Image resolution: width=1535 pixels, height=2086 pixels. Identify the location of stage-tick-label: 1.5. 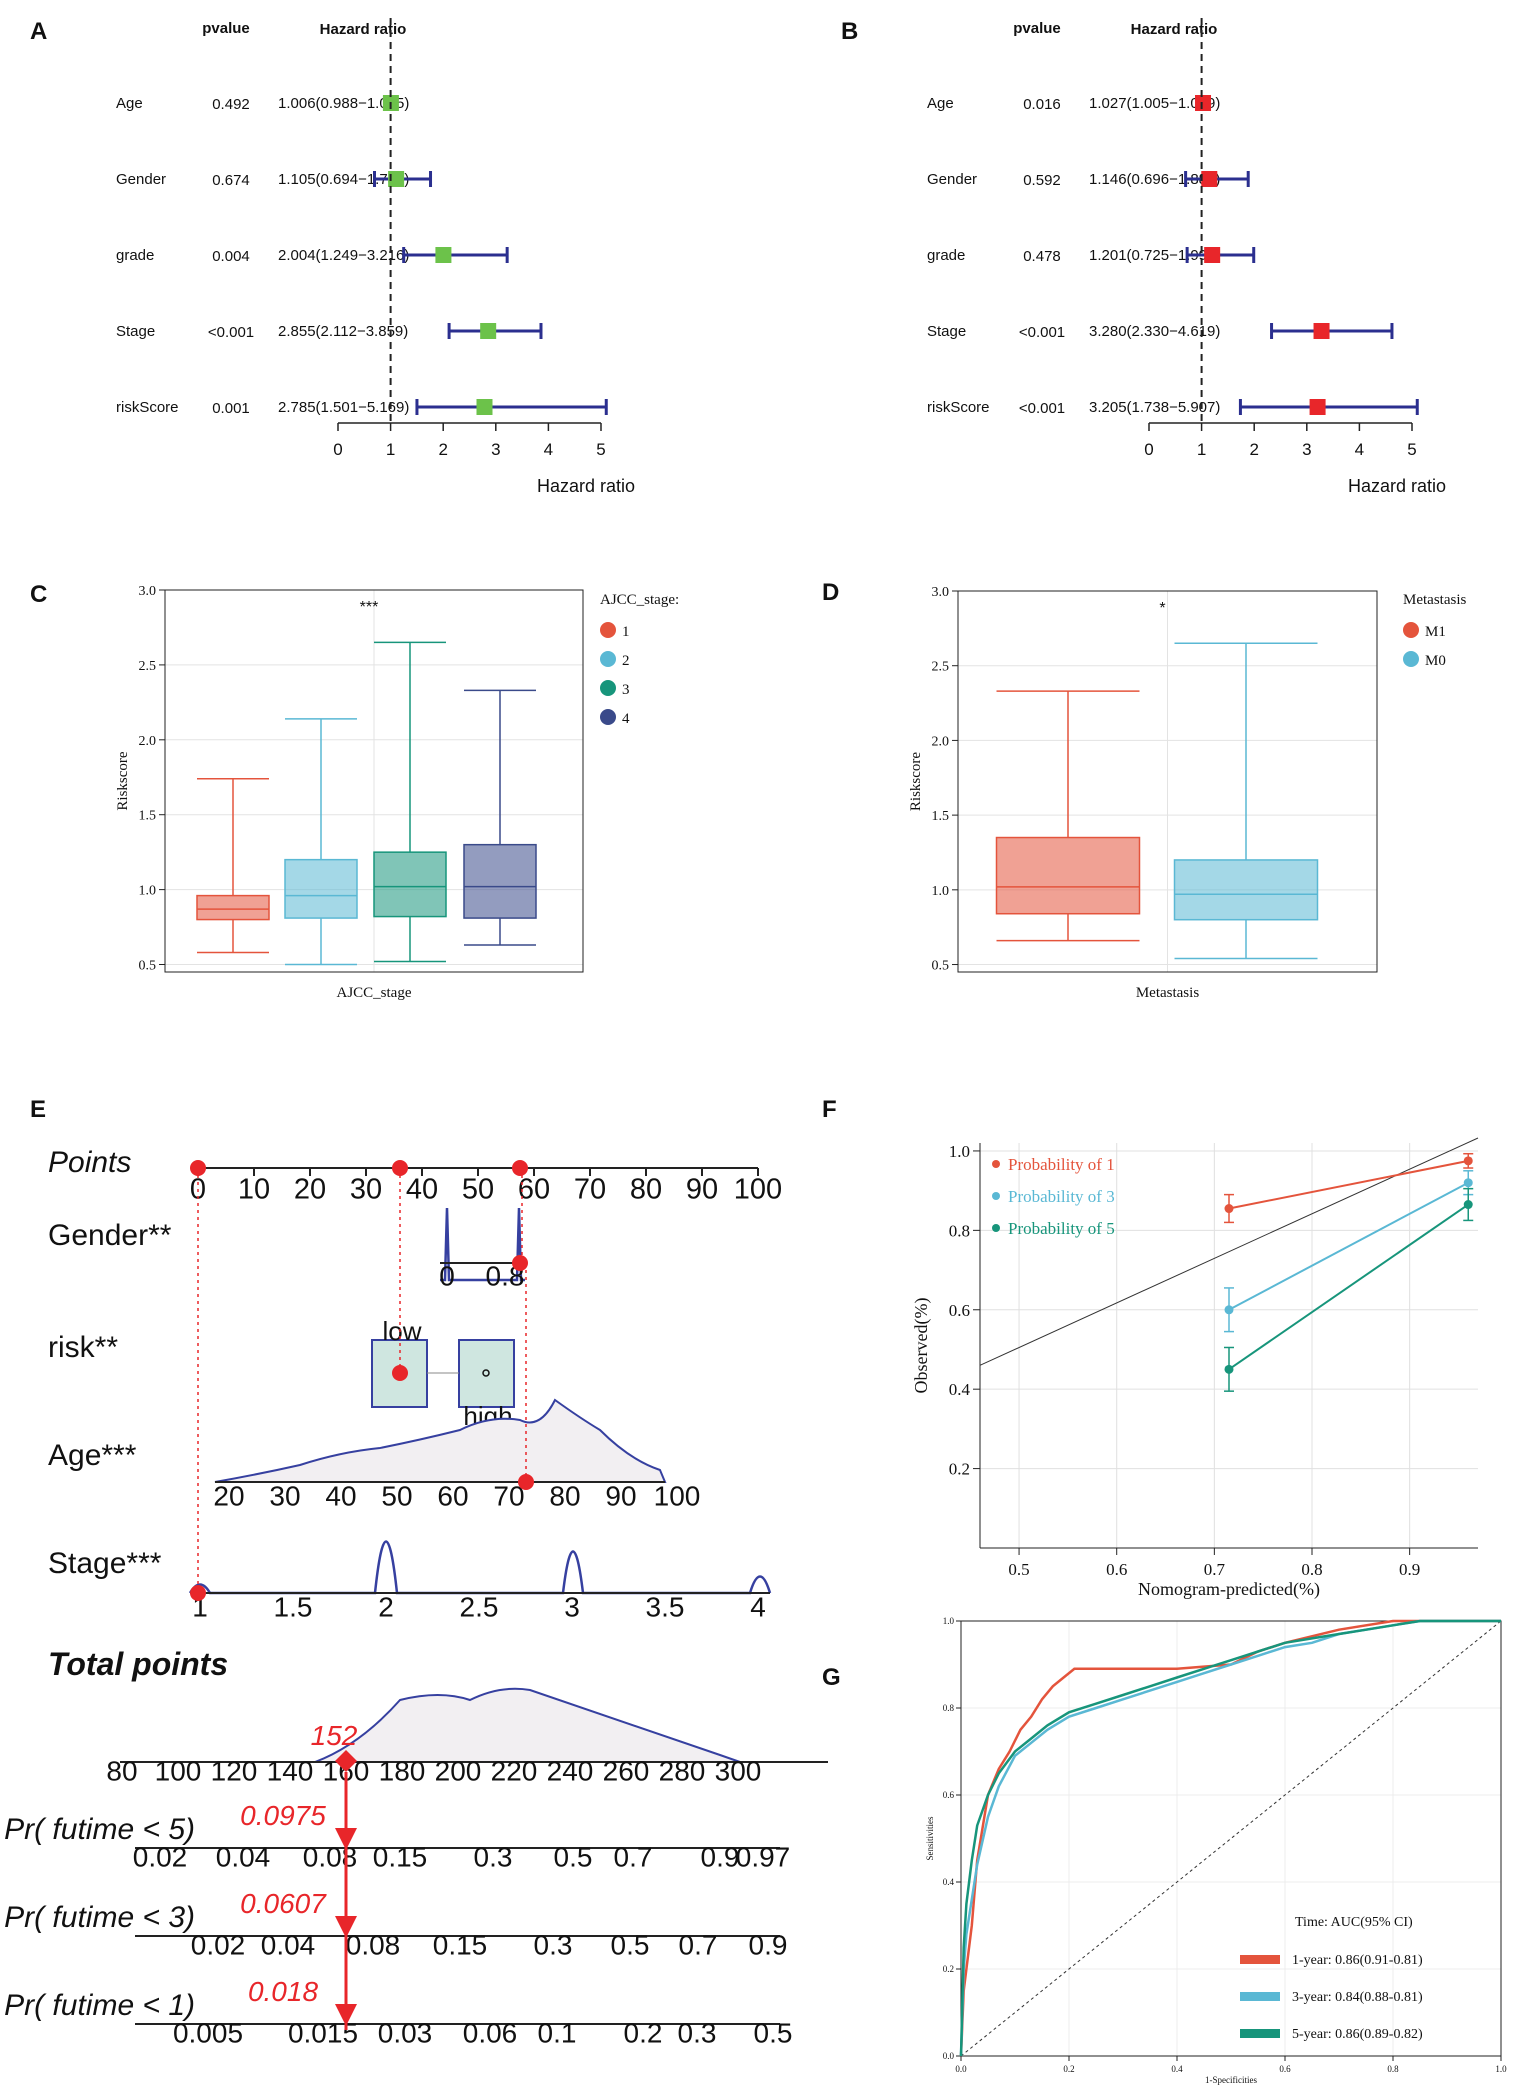
(293, 1606).